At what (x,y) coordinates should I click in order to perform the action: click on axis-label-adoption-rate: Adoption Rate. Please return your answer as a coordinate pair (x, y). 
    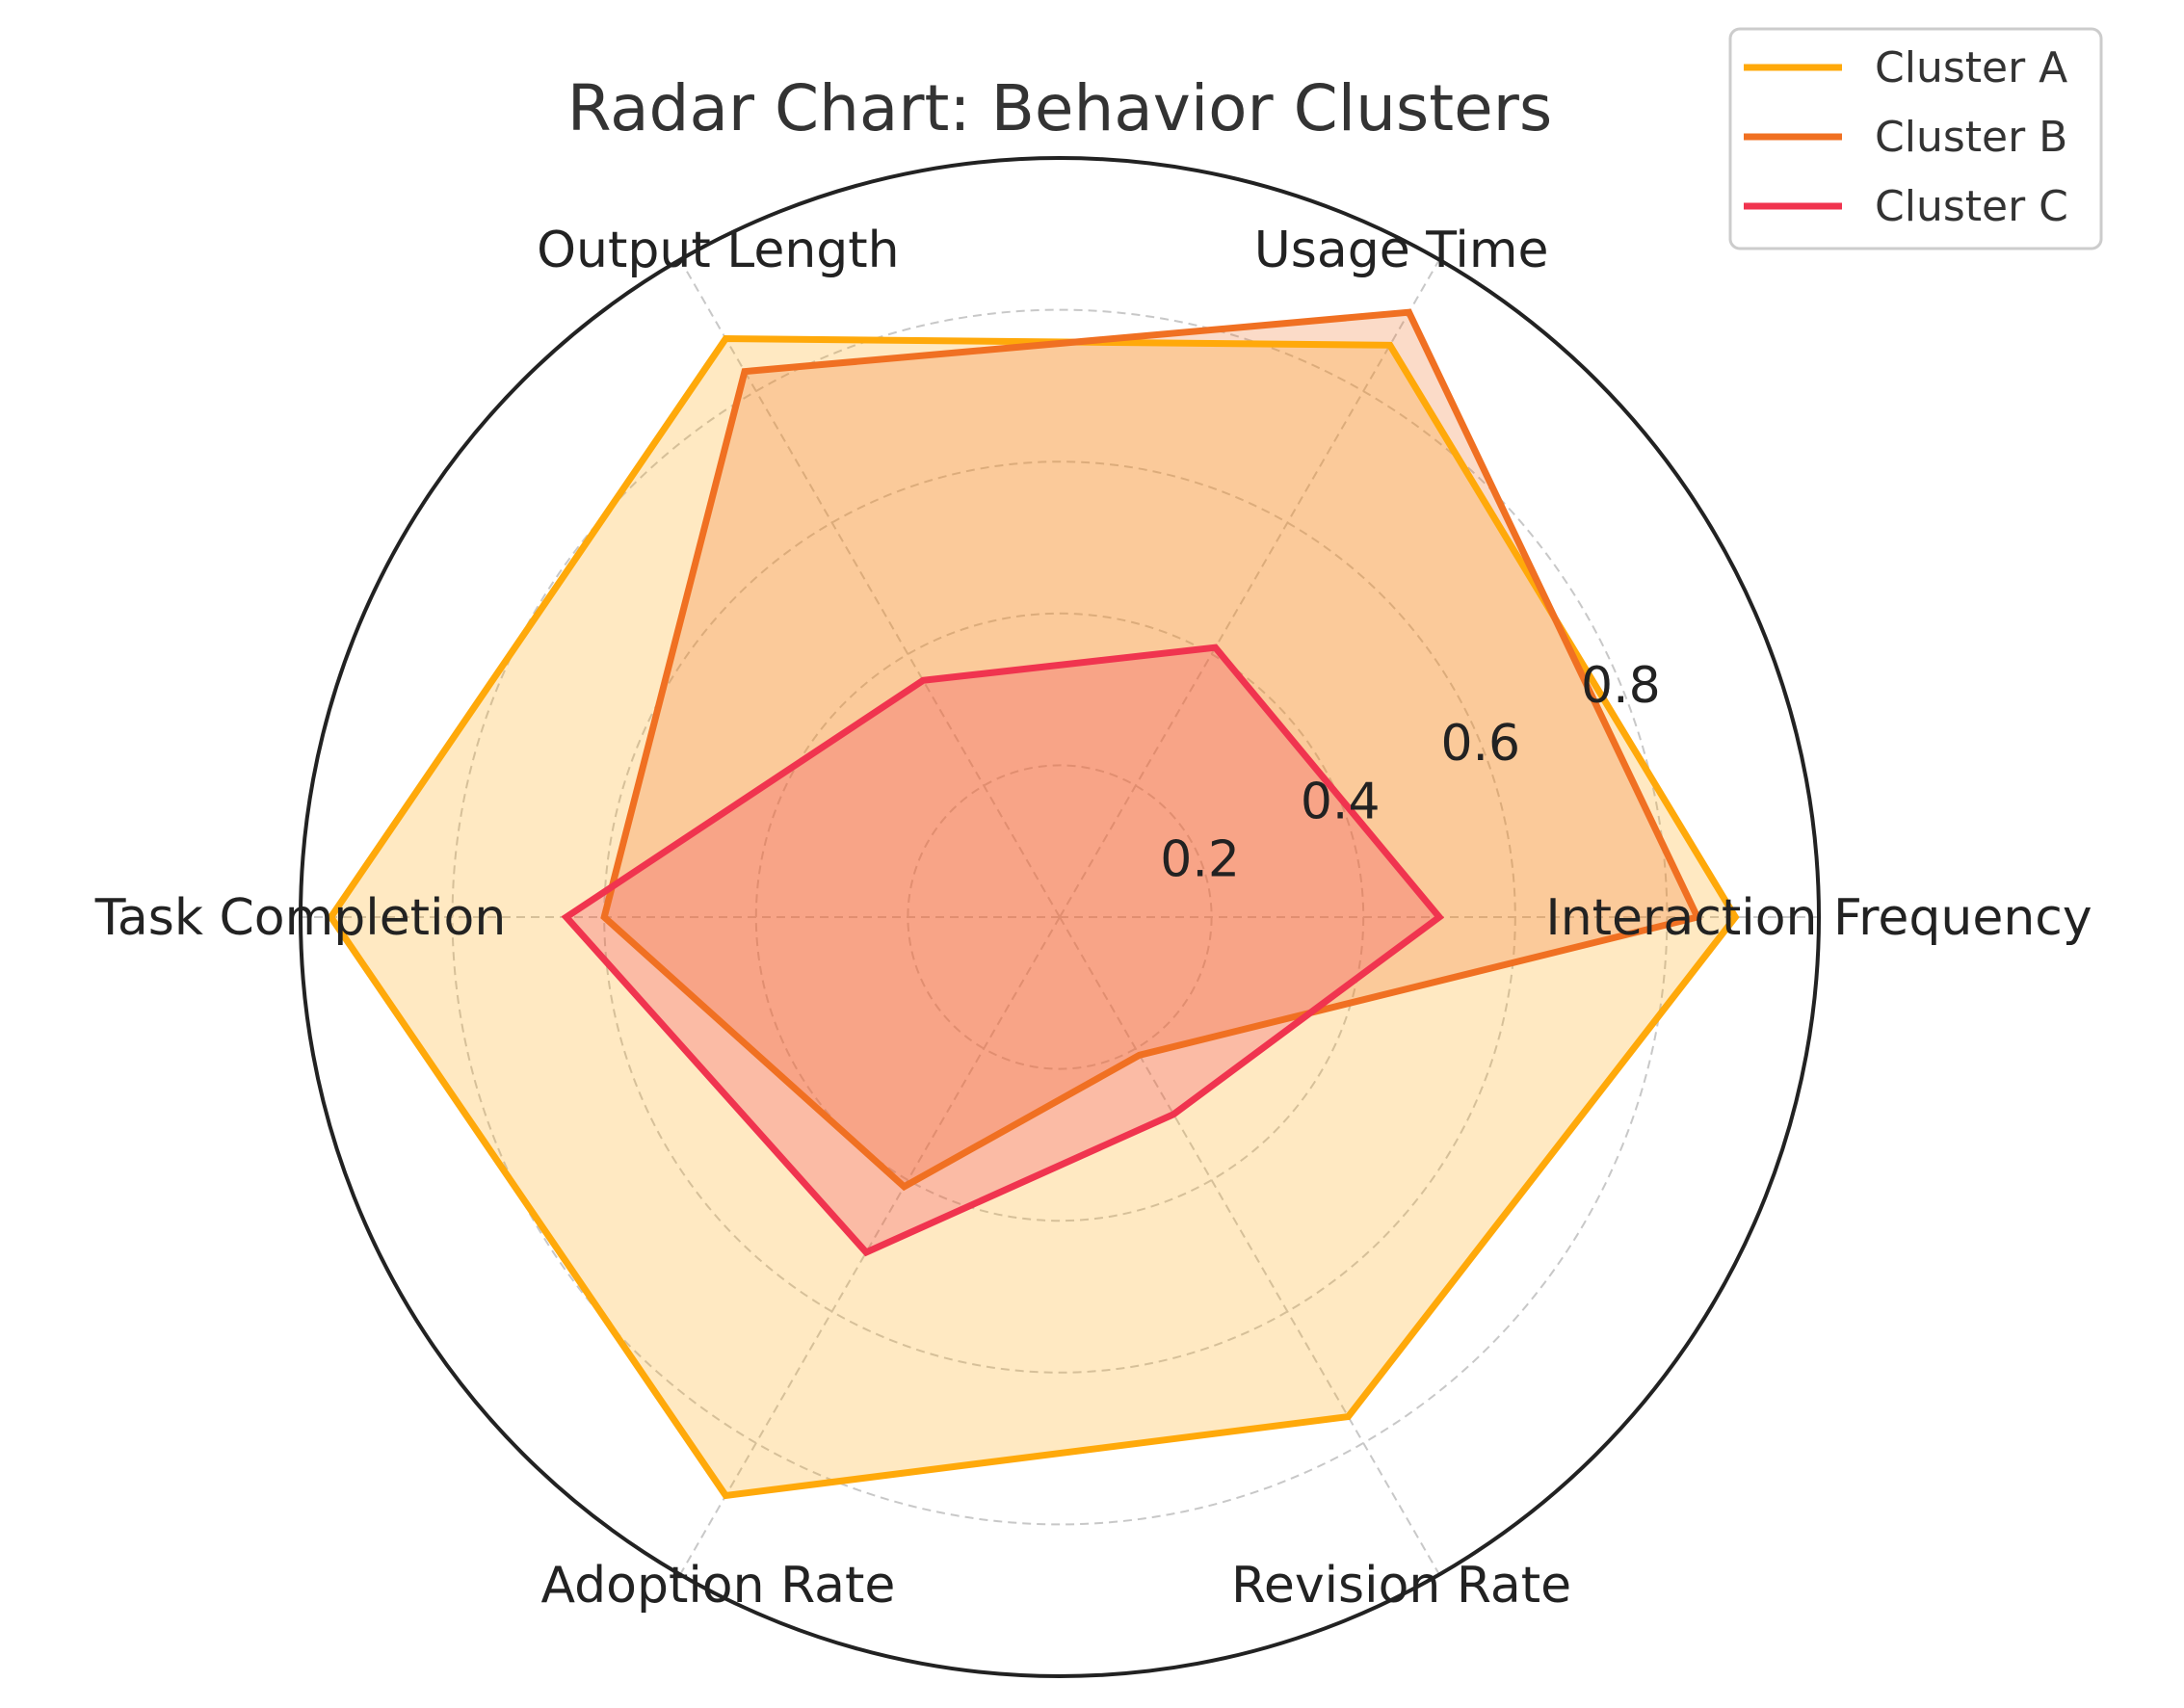
    Looking at the image, I should click on (718, 1586).